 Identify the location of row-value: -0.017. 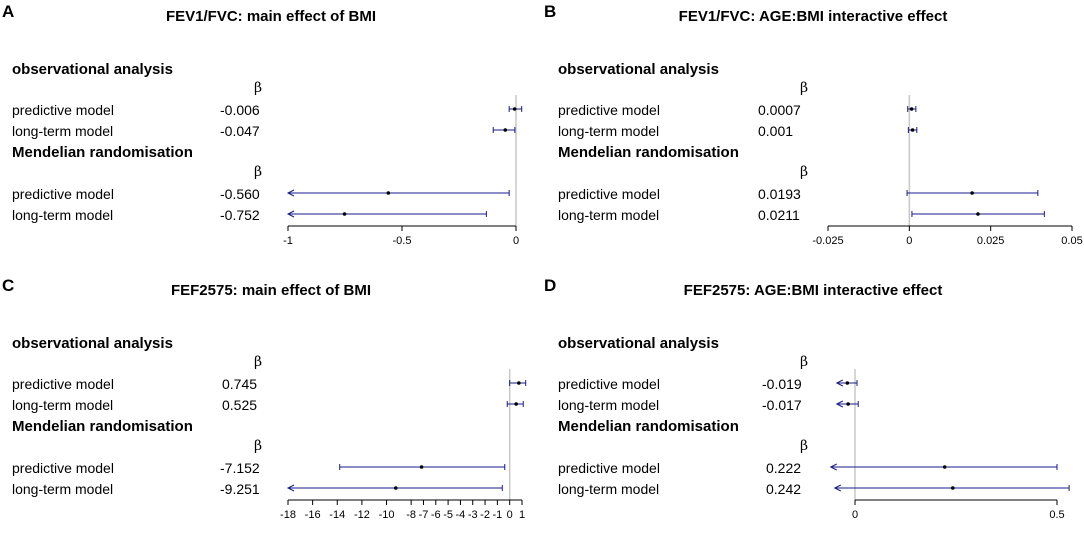
(782, 405).